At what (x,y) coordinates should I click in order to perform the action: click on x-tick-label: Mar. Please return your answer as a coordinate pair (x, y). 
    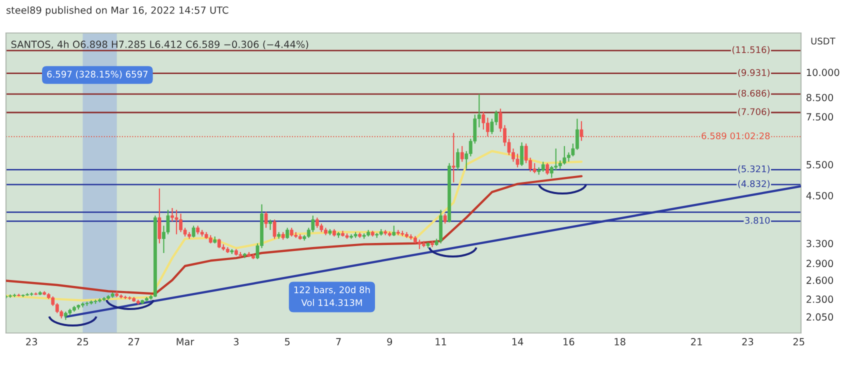
    Looking at the image, I should click on (185, 342).